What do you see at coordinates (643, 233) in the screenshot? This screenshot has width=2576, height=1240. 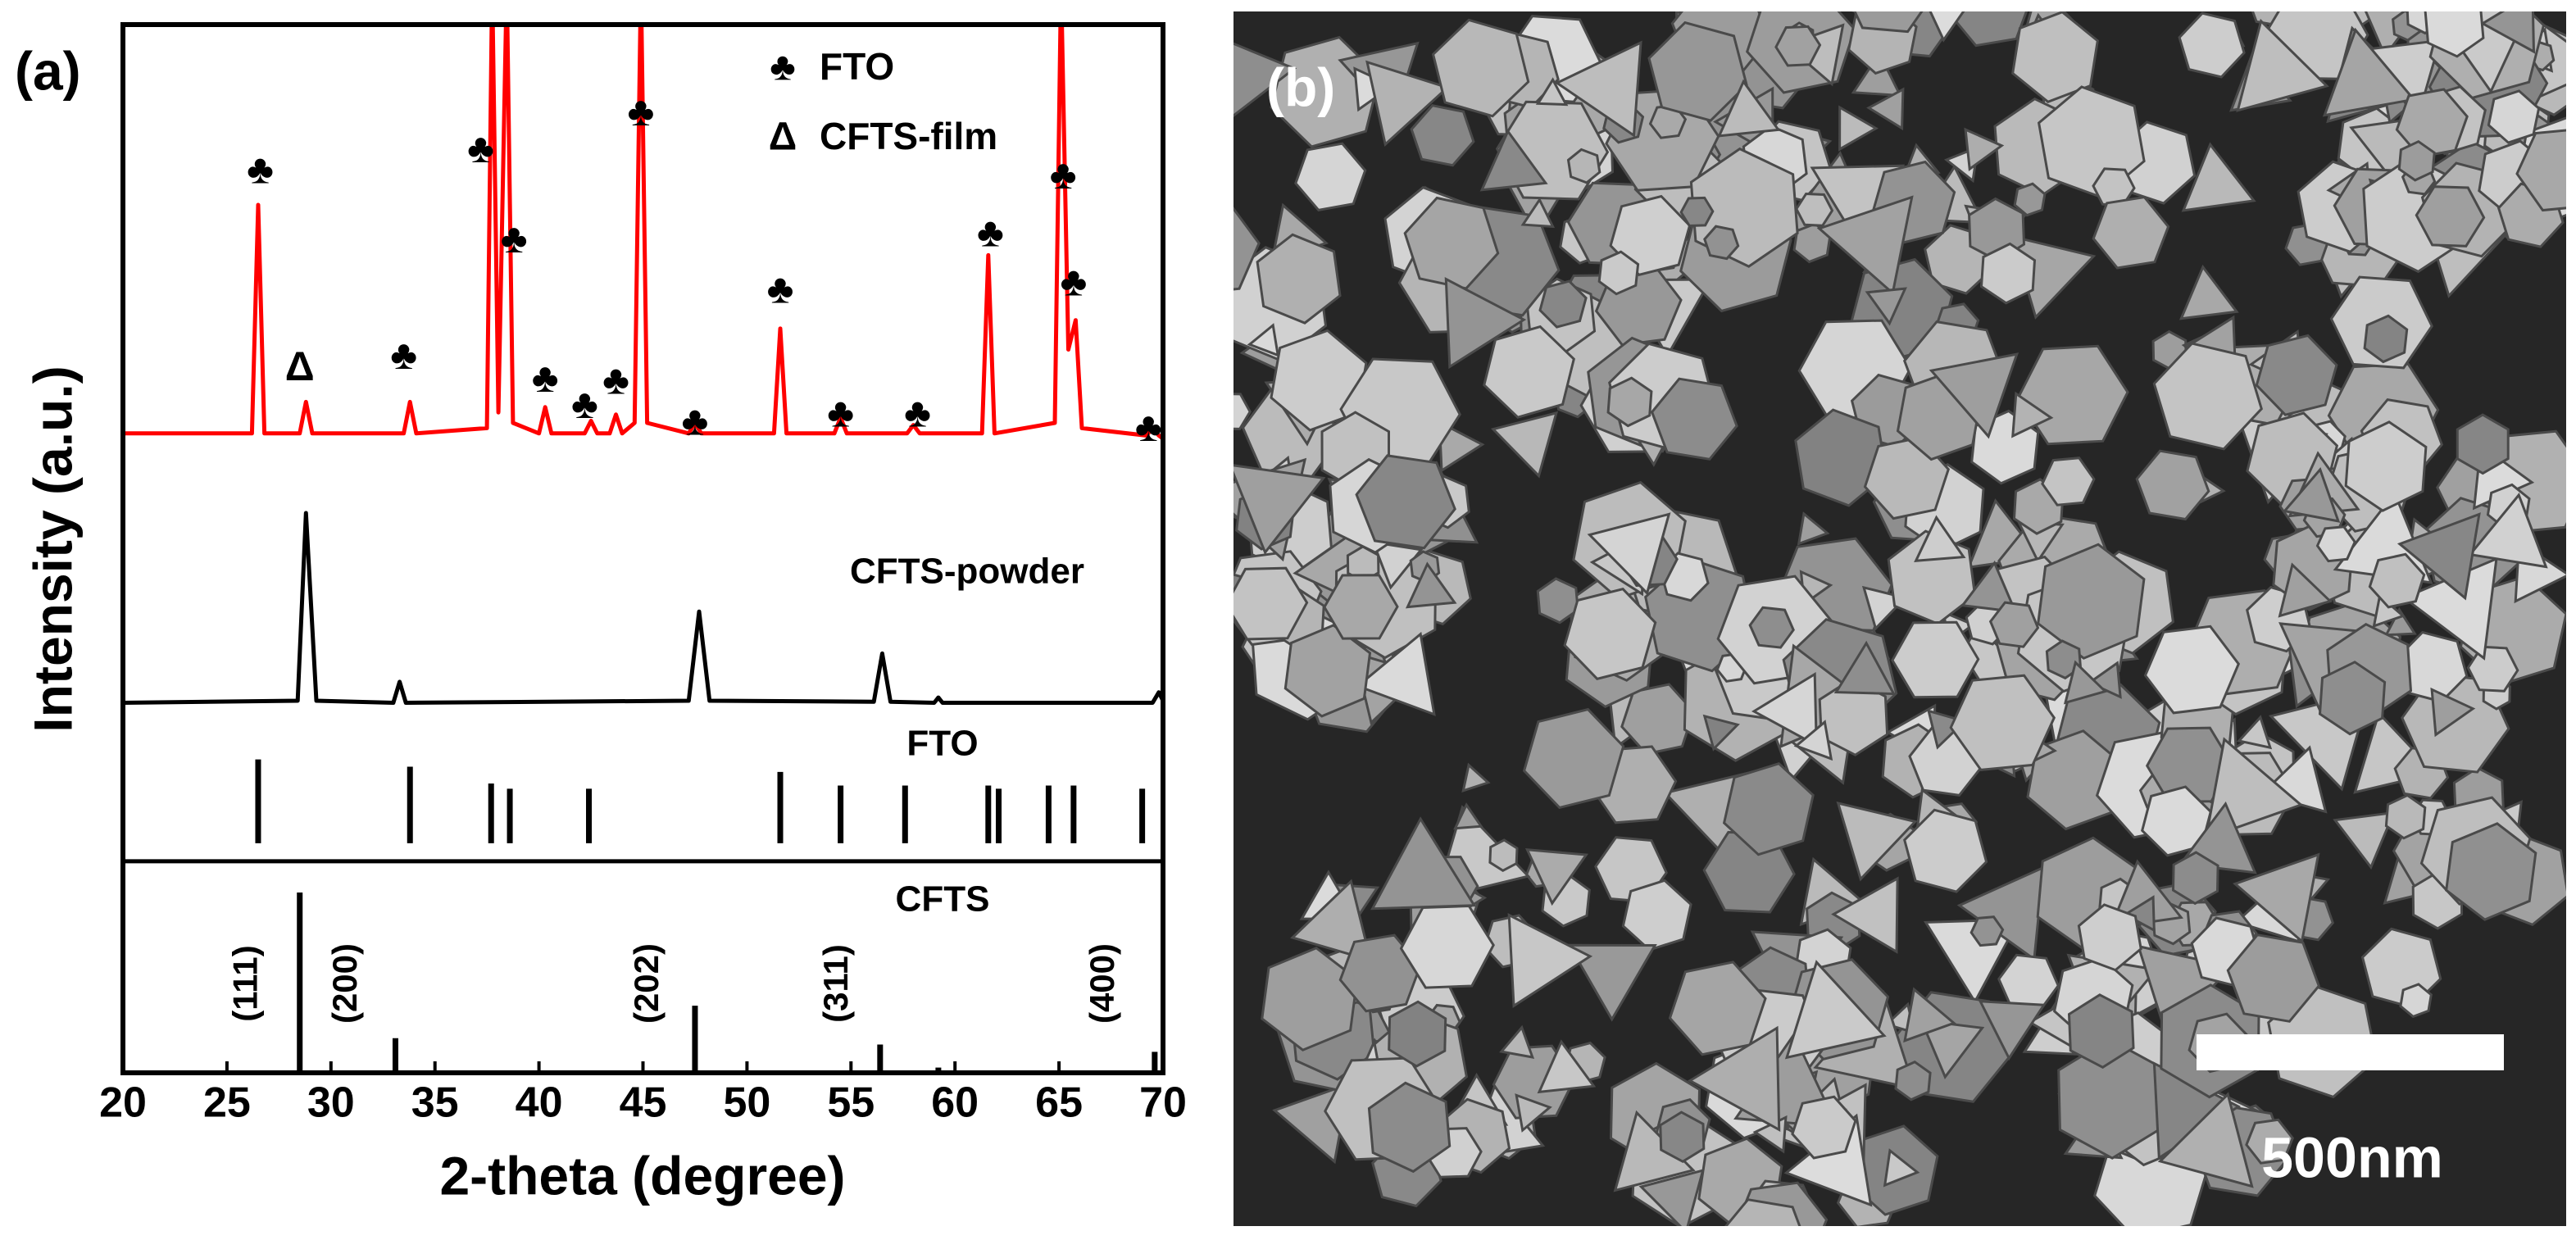 I see `series-line` at bounding box center [643, 233].